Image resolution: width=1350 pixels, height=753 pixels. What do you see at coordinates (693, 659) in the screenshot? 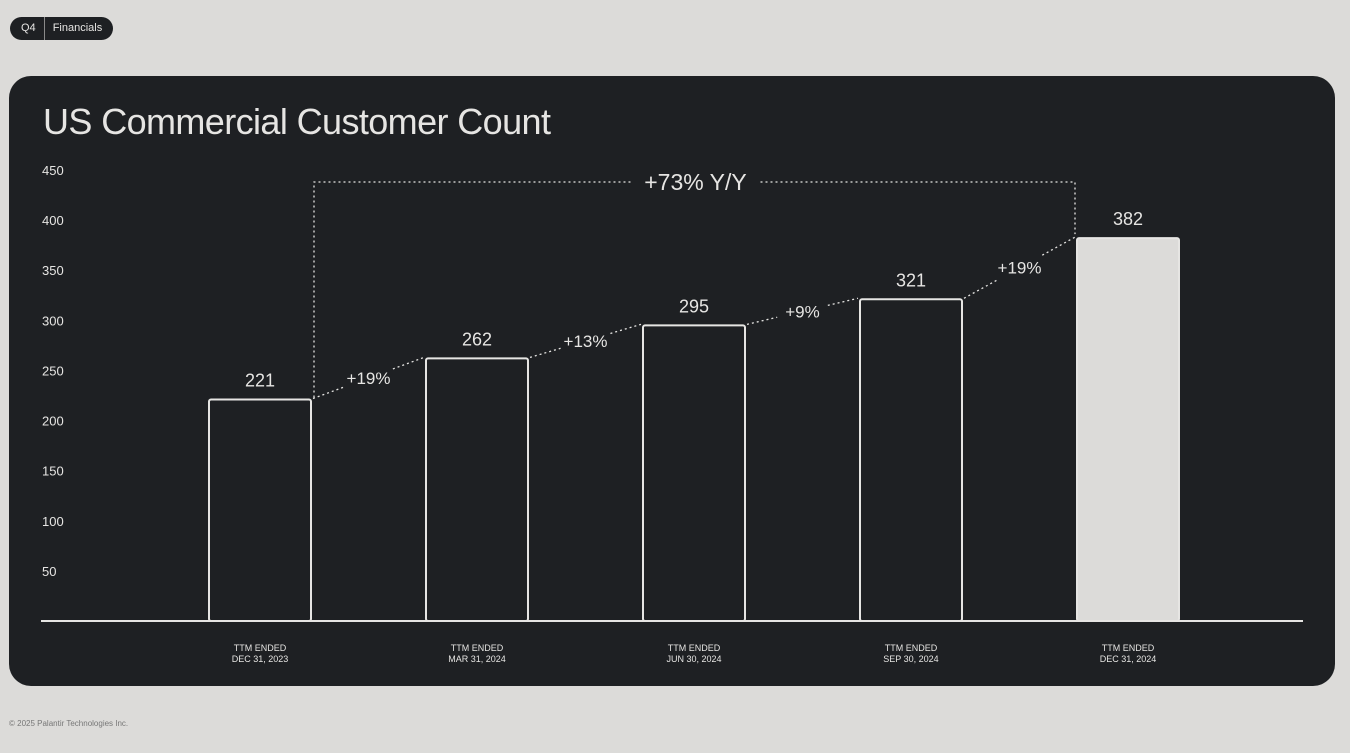
I see `x-tick-label: JUN 30, 2024` at bounding box center [693, 659].